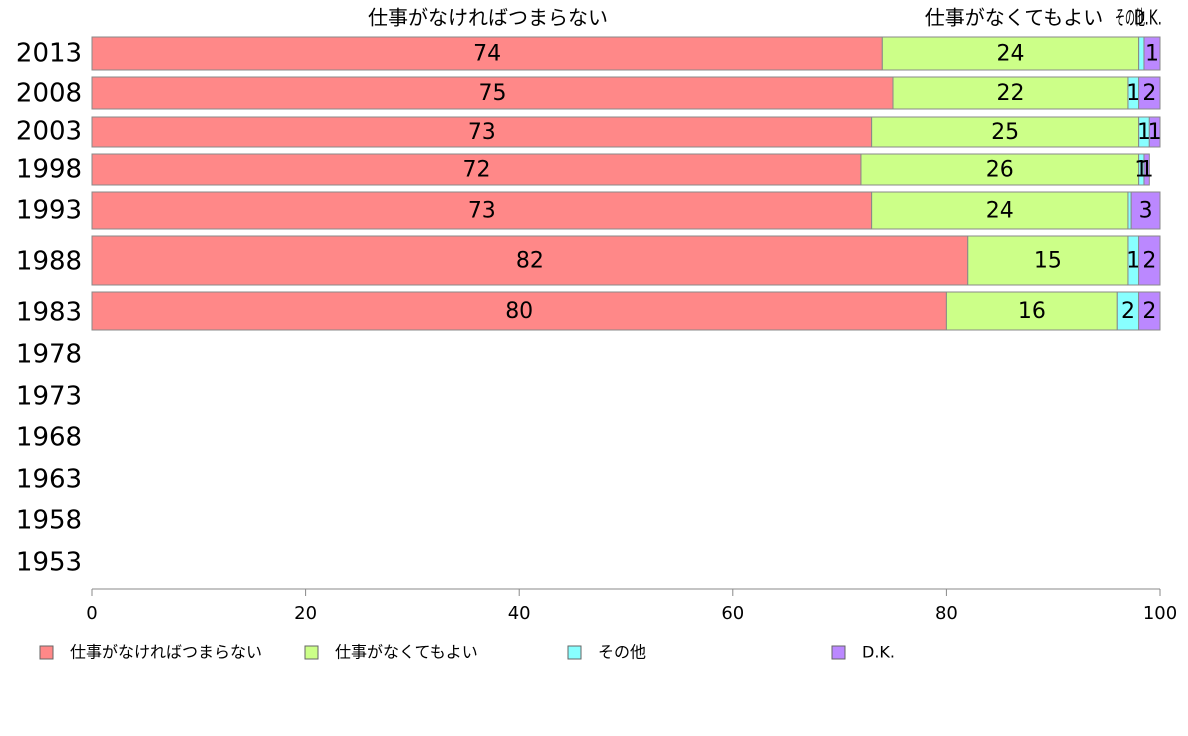  Describe the element at coordinates (49, 54) in the screenshot. I see `category-label: 2013` at that location.